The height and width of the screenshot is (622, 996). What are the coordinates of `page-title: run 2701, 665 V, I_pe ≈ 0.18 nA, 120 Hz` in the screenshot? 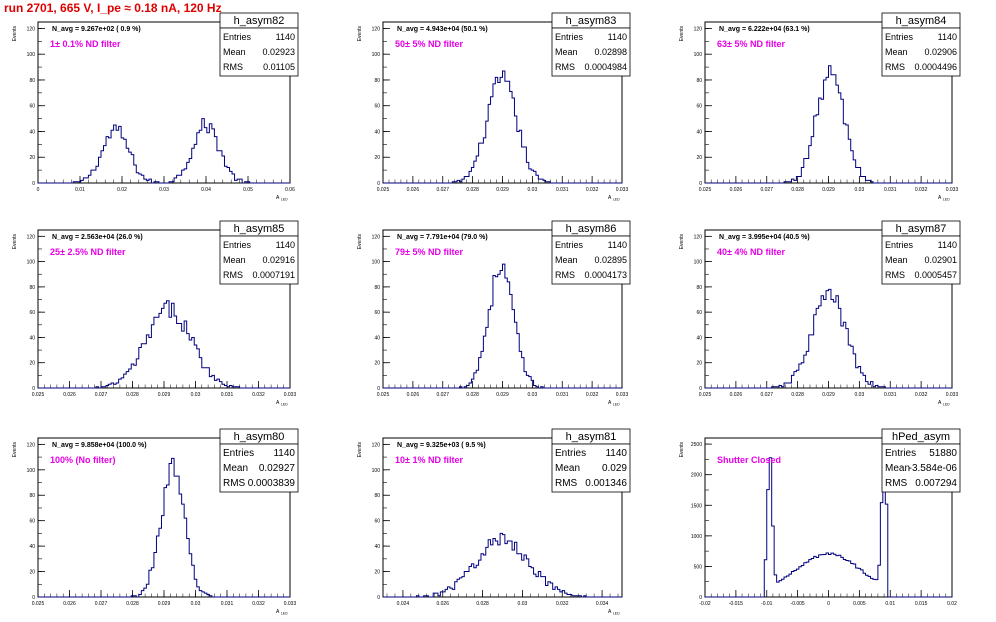 It's located at (113, 8).